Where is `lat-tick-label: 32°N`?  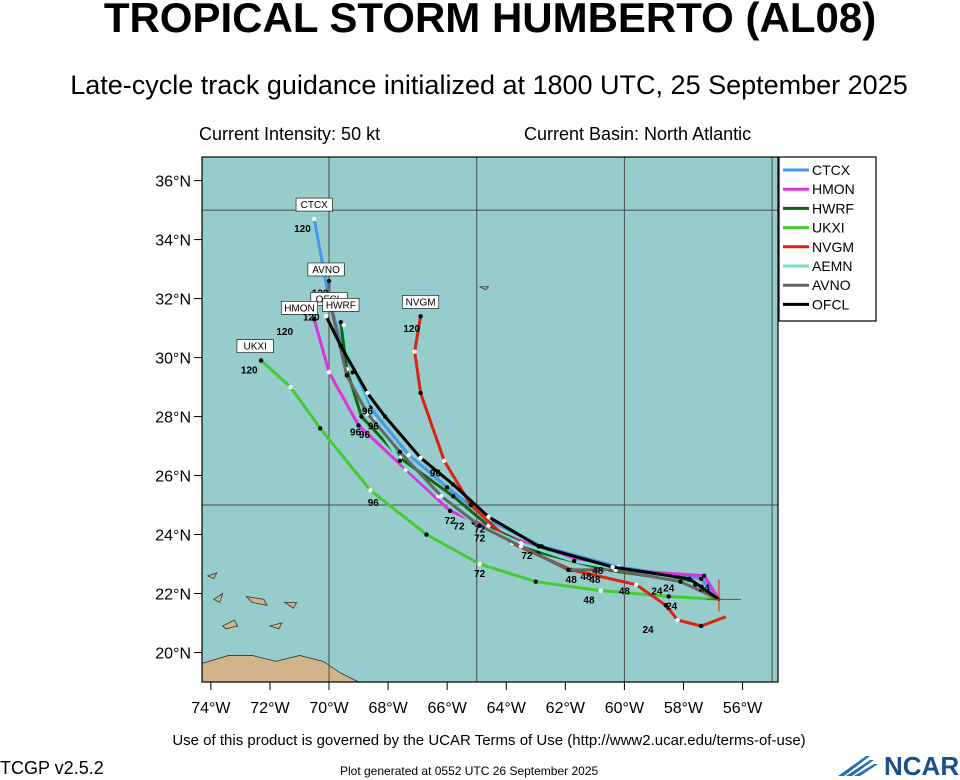 lat-tick-label: 32°N is located at coordinates (173, 300).